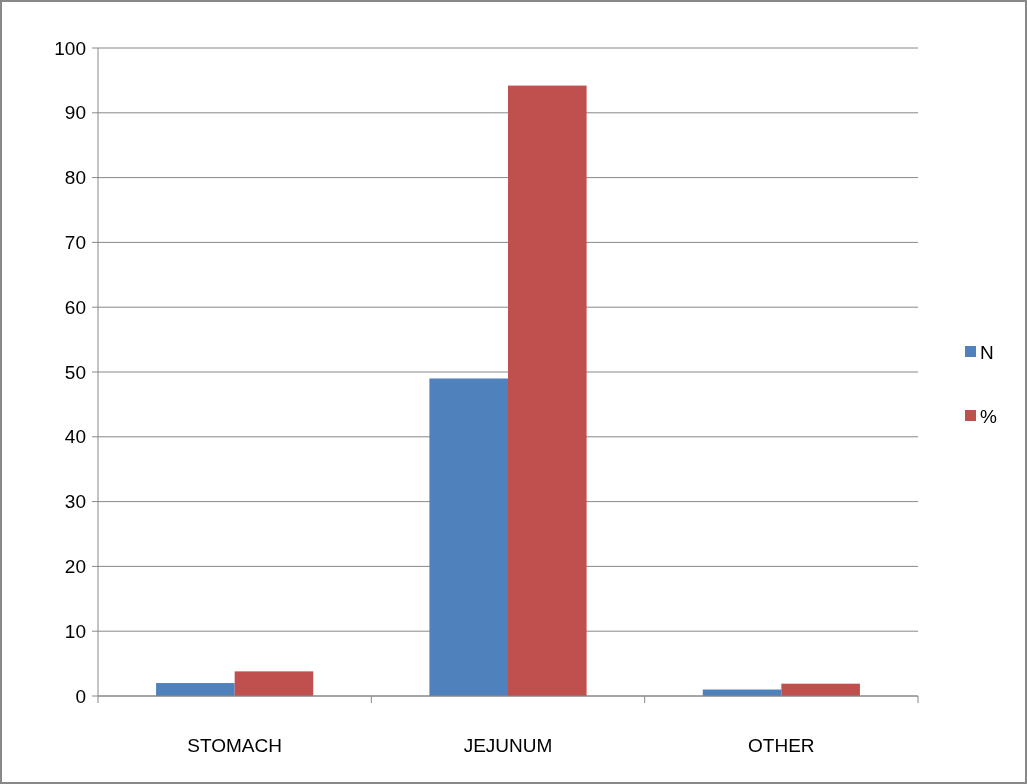 The image size is (1027, 784). I want to click on y-tick-label: 90, so click(75, 113).